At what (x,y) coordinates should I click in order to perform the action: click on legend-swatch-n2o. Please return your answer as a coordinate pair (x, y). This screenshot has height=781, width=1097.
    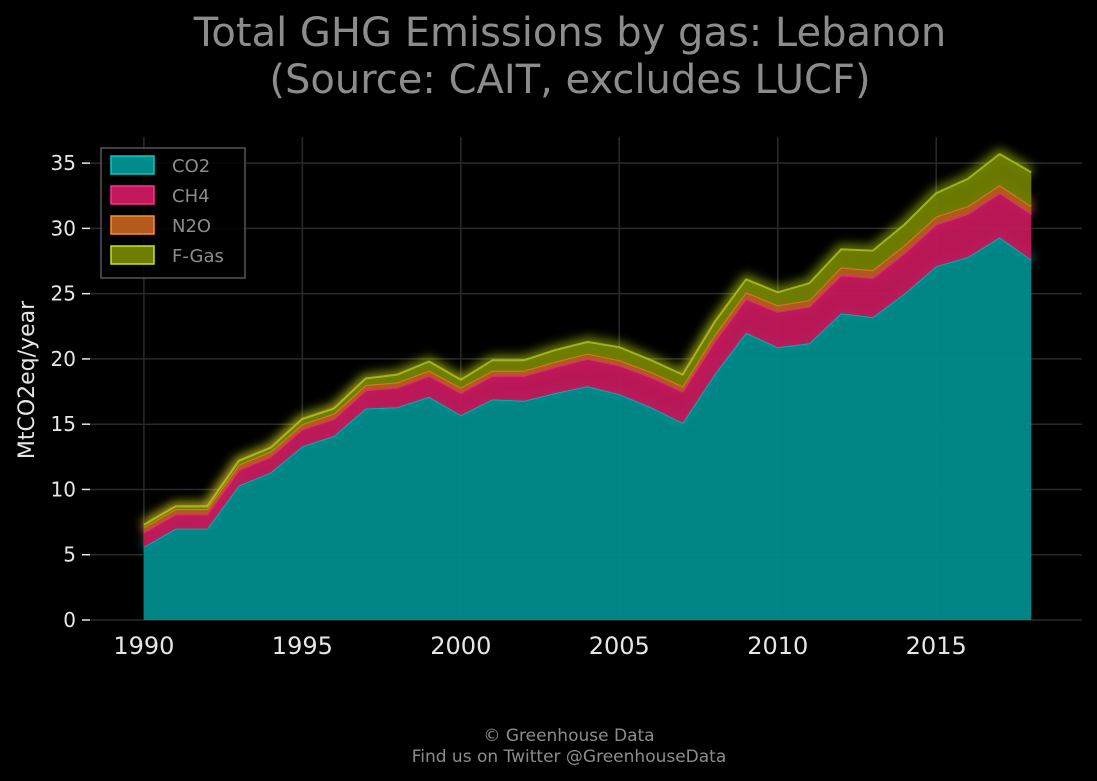
    Looking at the image, I should click on (132, 225).